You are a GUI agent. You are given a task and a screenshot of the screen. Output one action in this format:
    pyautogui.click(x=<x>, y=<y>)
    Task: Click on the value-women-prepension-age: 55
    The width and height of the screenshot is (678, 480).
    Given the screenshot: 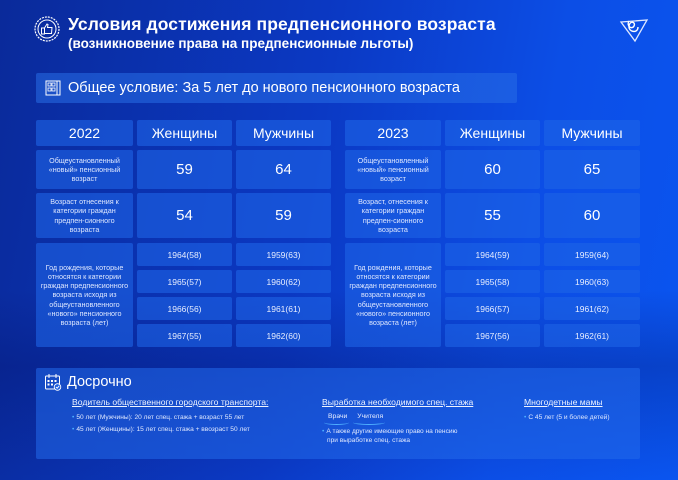 What is the action you would take?
    pyautogui.click(x=492, y=215)
    